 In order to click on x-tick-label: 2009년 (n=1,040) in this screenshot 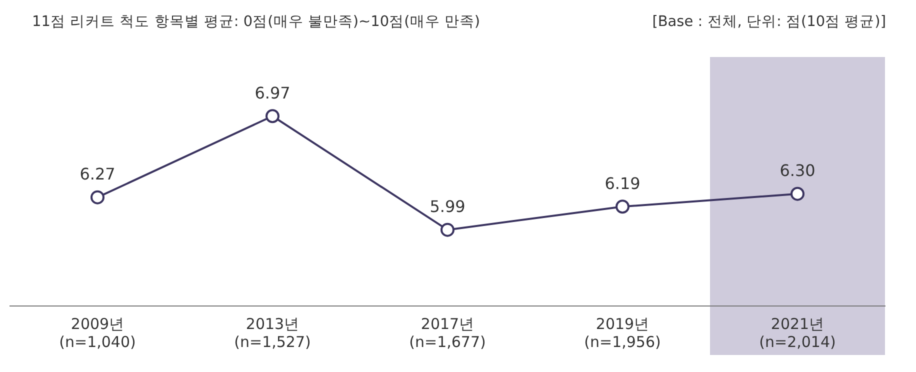, I will do `click(97, 332)`.